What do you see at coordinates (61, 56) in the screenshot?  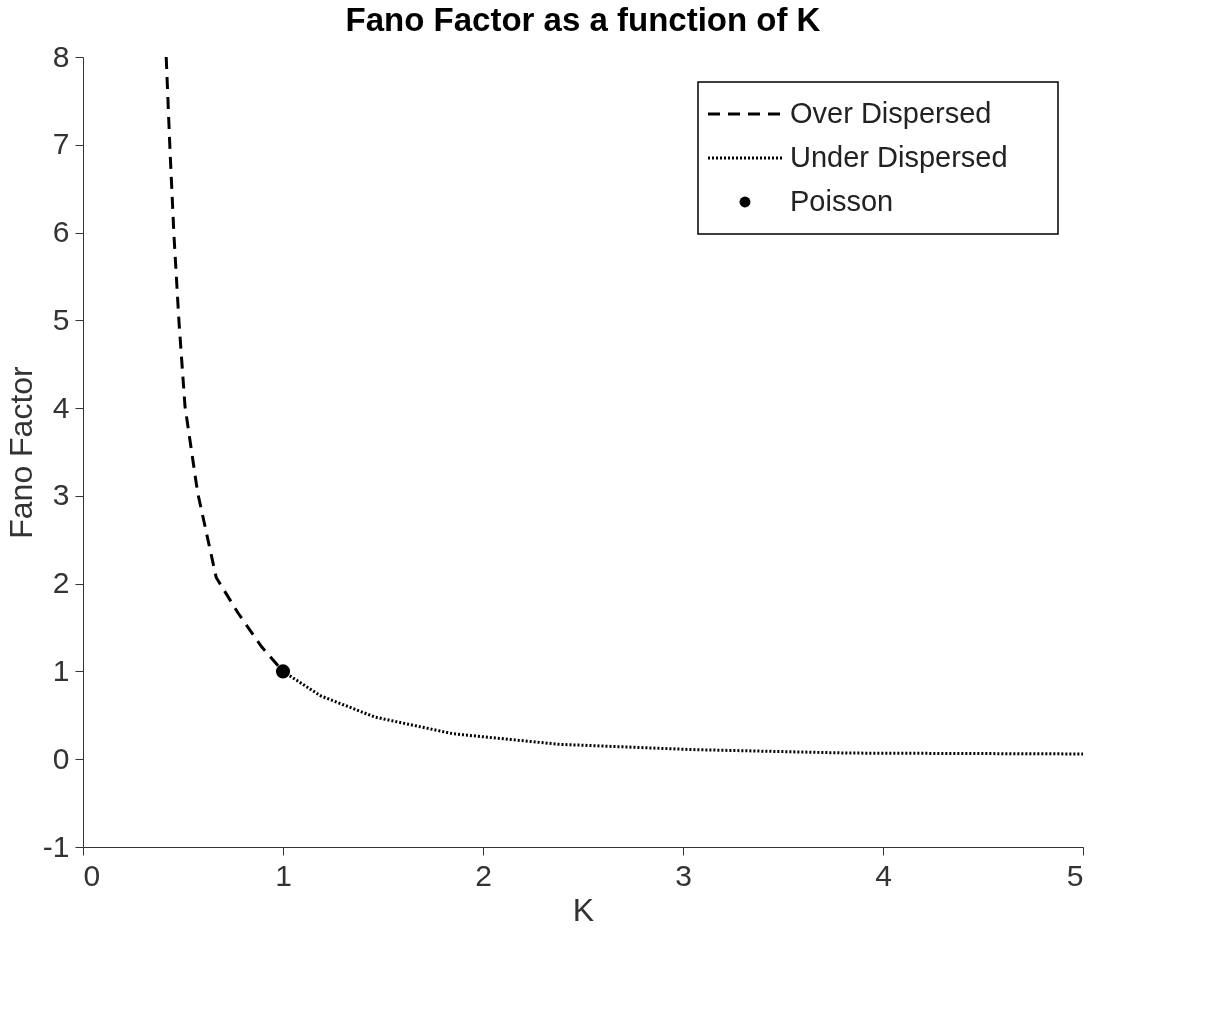 I see `y-tick-label: 8` at bounding box center [61, 56].